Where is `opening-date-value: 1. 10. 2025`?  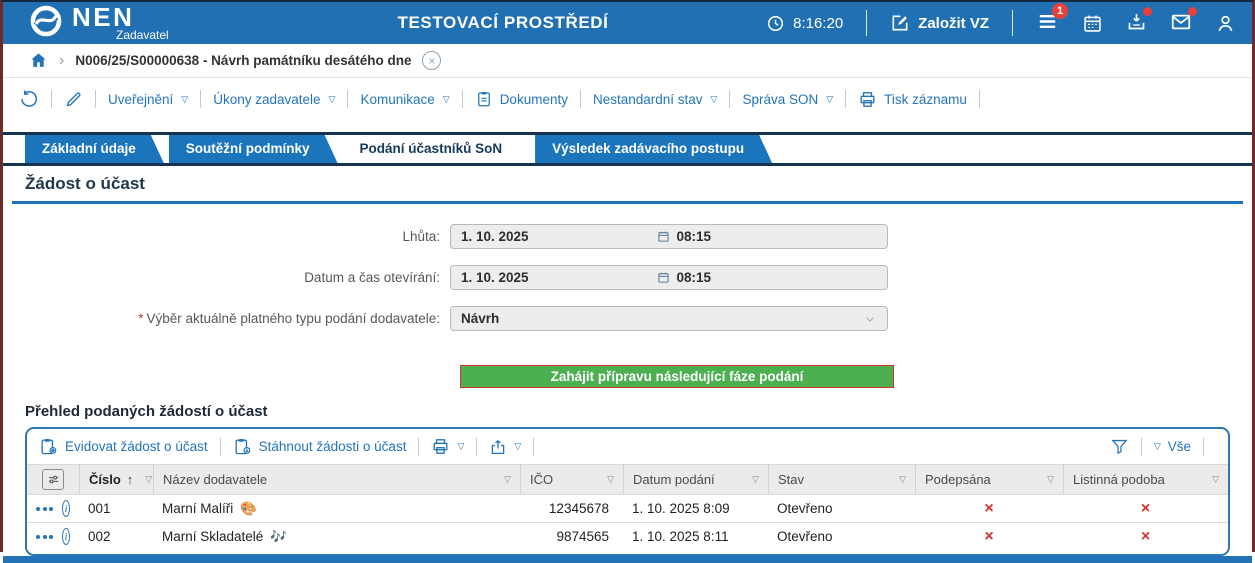
opening-date-value: 1. 10. 2025 is located at coordinates (495, 277).